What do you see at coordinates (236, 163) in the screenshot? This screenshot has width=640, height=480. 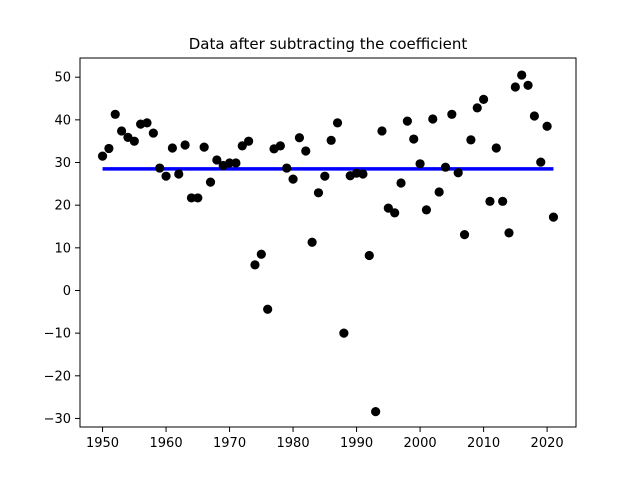 I see `data-point-1971` at bounding box center [236, 163].